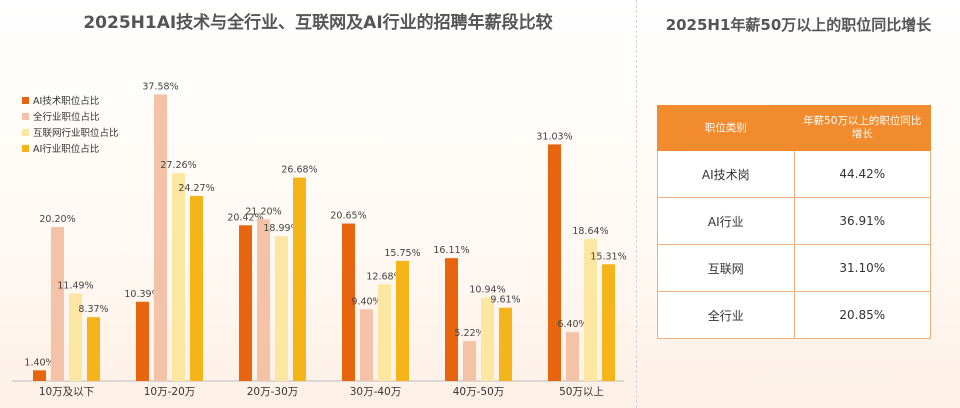  What do you see at coordinates (862, 128) in the screenshot?
I see `header-growth: 年薪50万以上的职位同比增长` at bounding box center [862, 128].